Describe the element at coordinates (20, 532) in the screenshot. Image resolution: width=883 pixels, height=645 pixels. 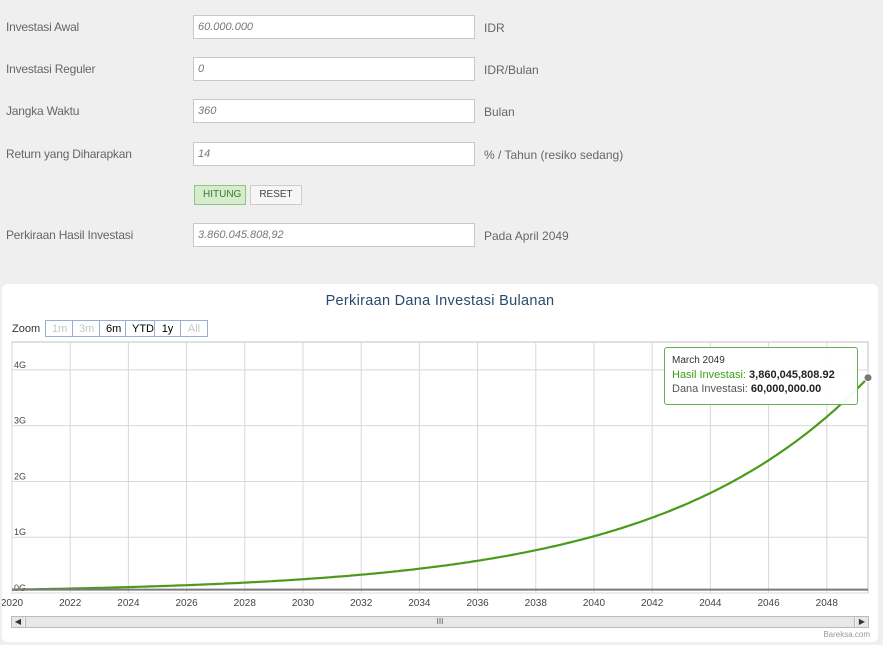
I see `y-tick-label: 1G` at that location.